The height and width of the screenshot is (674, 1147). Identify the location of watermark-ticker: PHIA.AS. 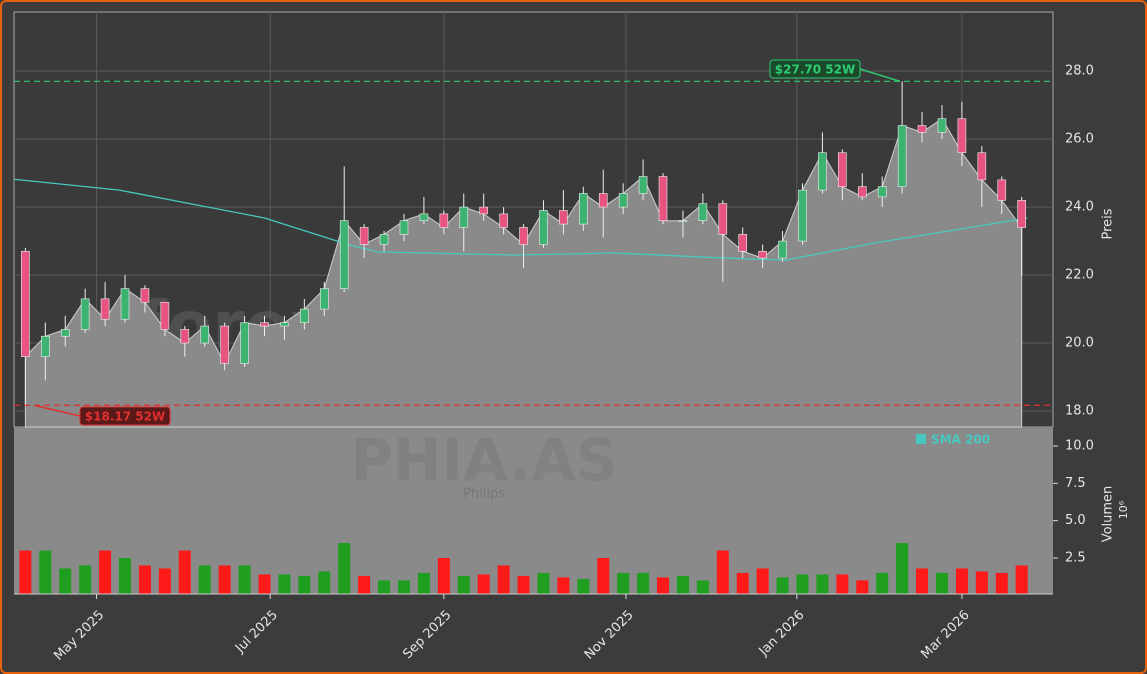
(483, 460).